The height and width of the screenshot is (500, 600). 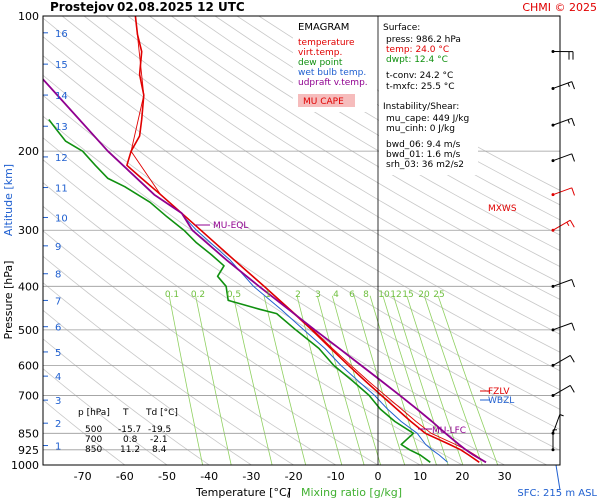 What do you see at coordinates (28, 151) in the screenshot?
I see `pressure-tick-label: 200` at bounding box center [28, 151].